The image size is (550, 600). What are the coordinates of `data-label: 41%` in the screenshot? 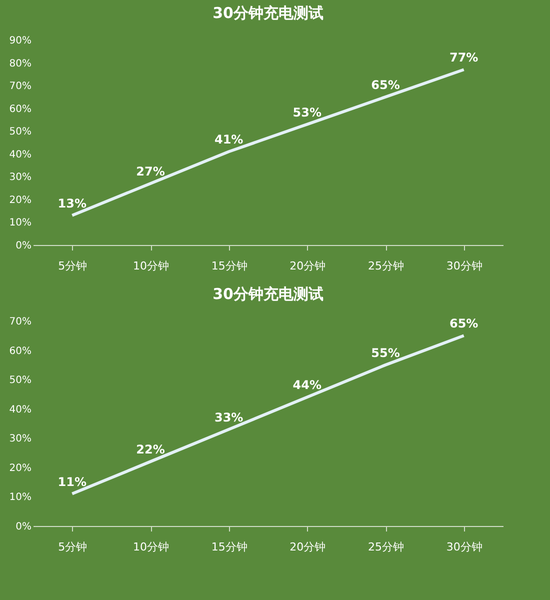 It's located at (229, 139).